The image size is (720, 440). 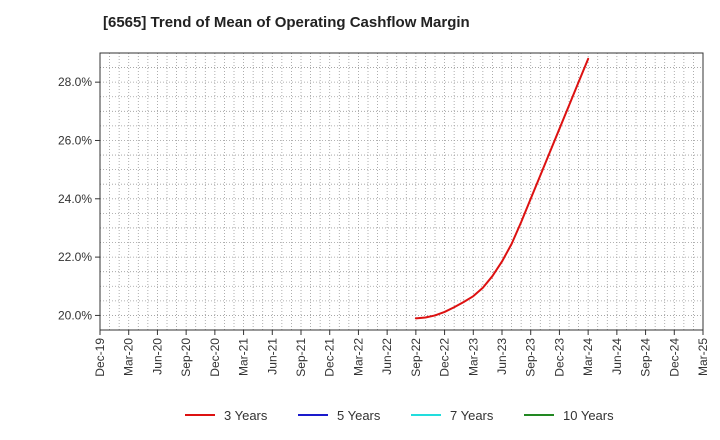 I want to click on y-tick-label: 20.0%, so click(x=75, y=315).